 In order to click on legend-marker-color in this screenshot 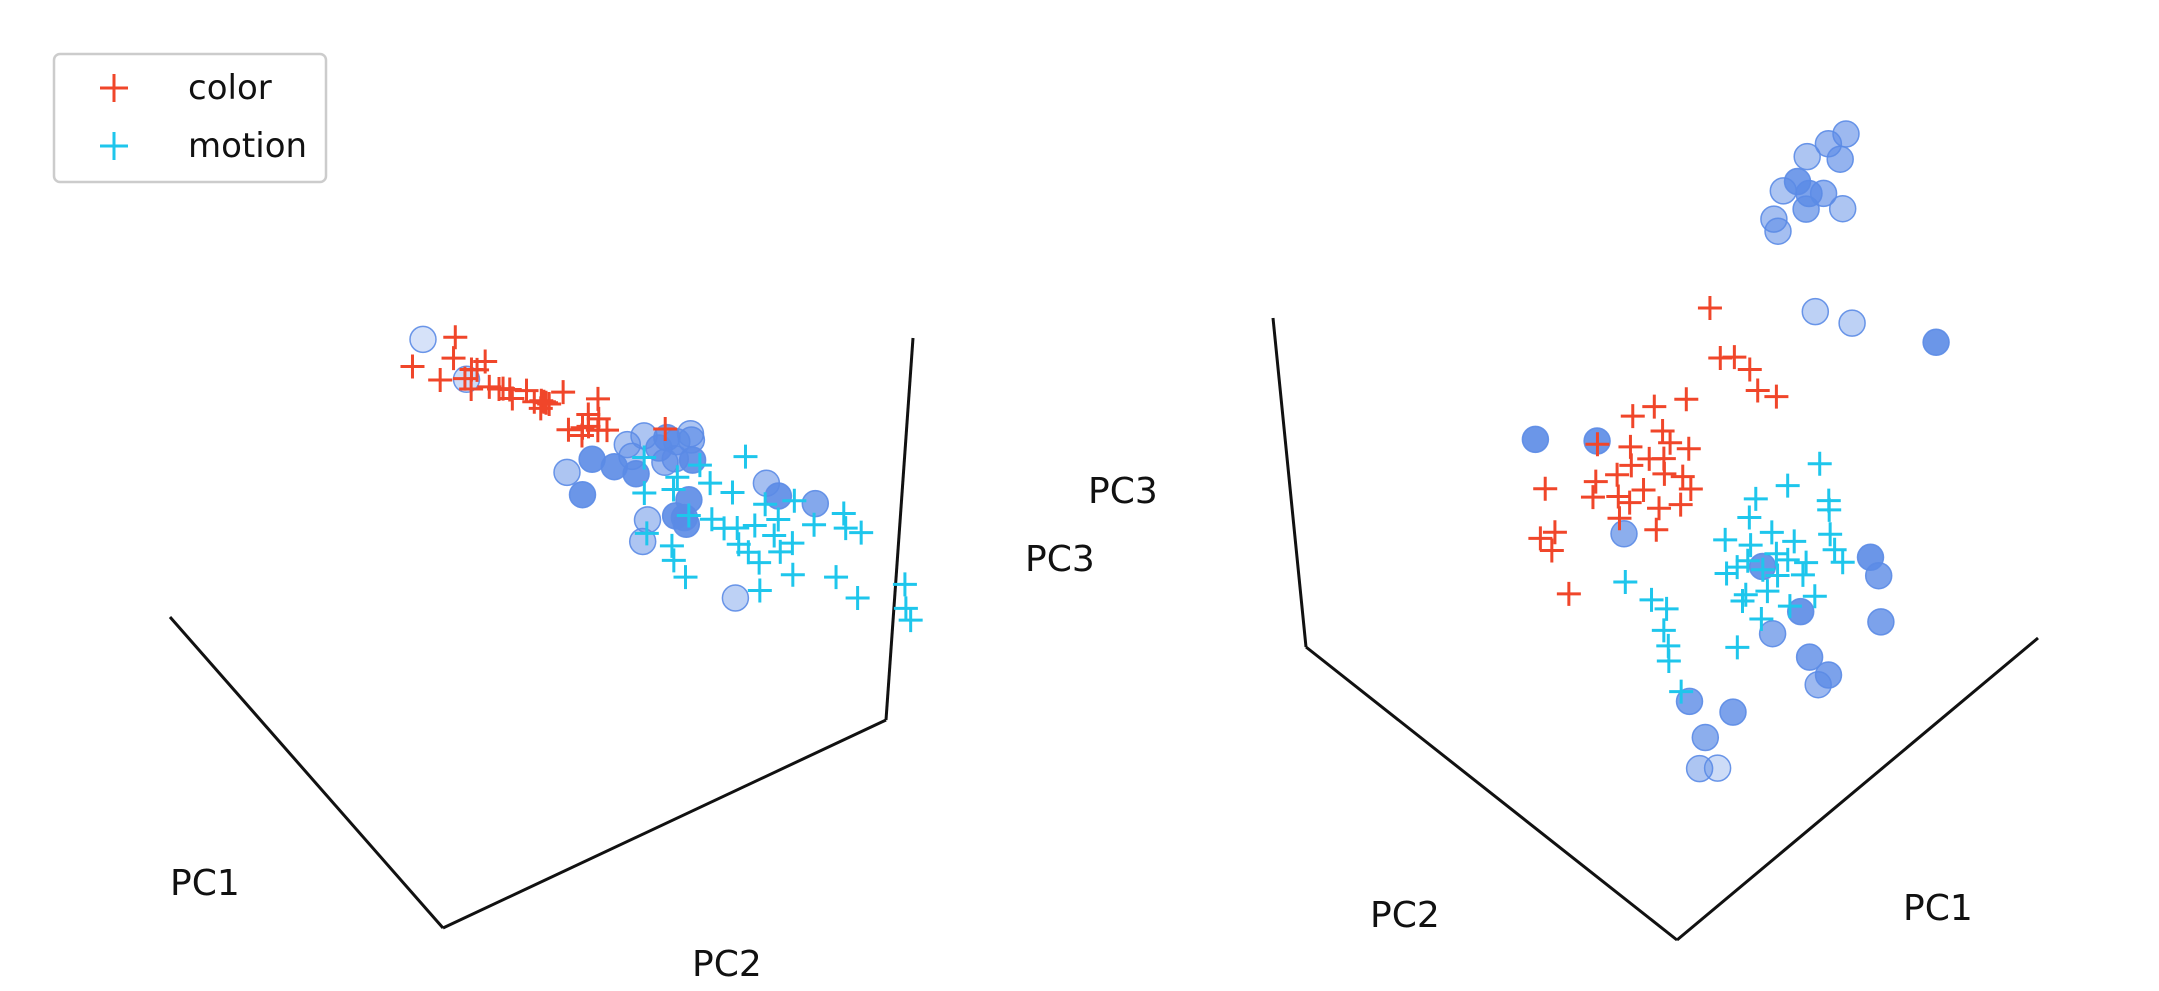, I will do `click(114, 88)`.